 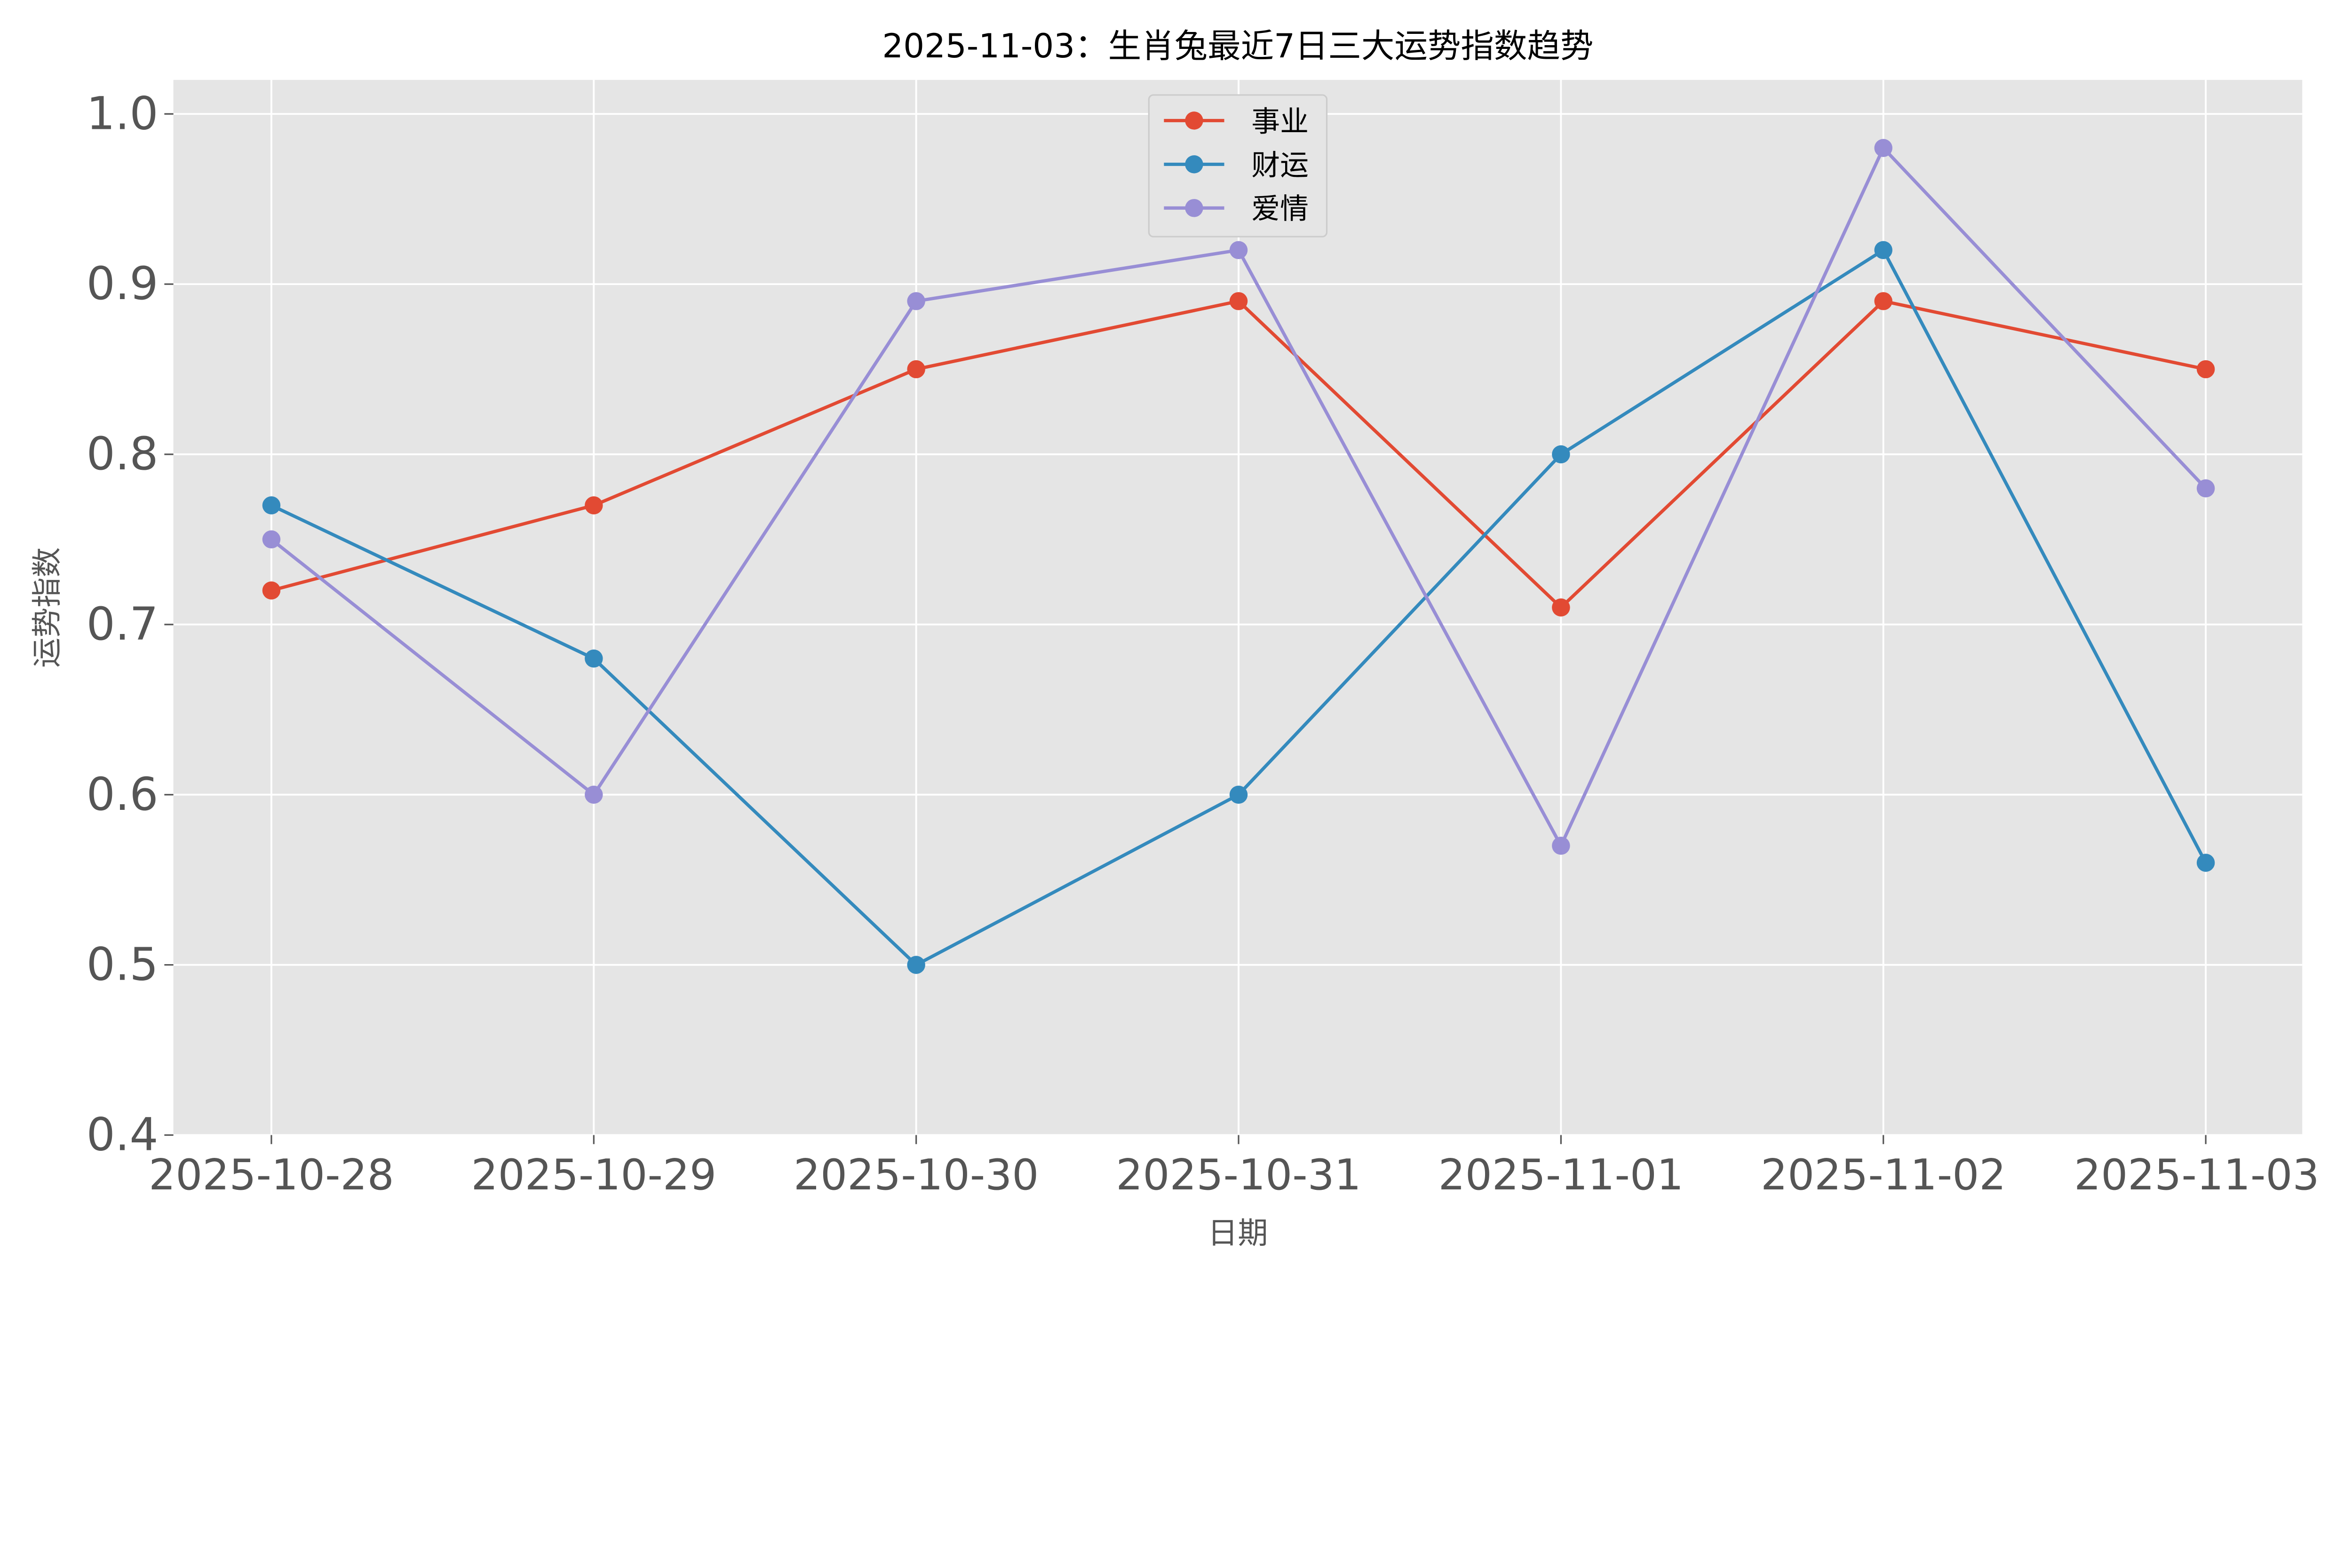 What do you see at coordinates (123, 624) in the screenshot?
I see `y-tick-label: 0.7` at bounding box center [123, 624].